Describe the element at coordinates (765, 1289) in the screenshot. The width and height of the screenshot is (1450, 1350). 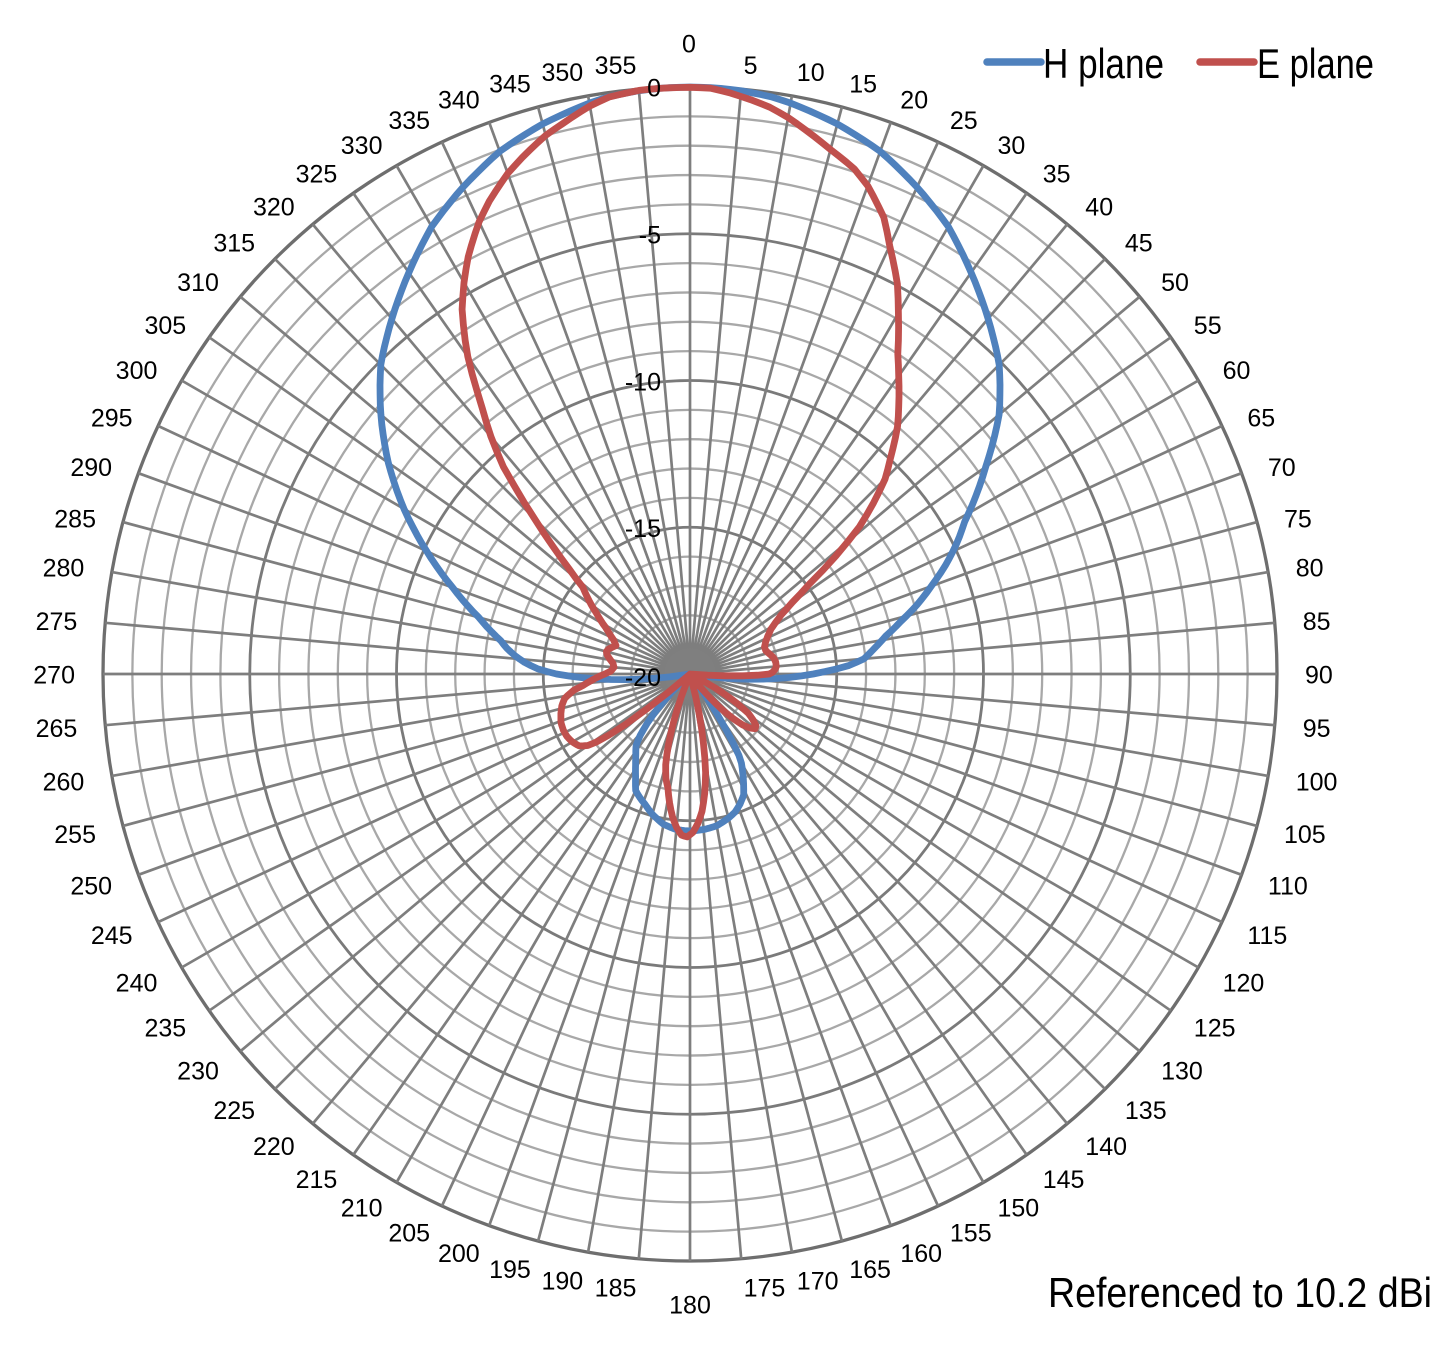
I see `svg-text: 175` at that location.